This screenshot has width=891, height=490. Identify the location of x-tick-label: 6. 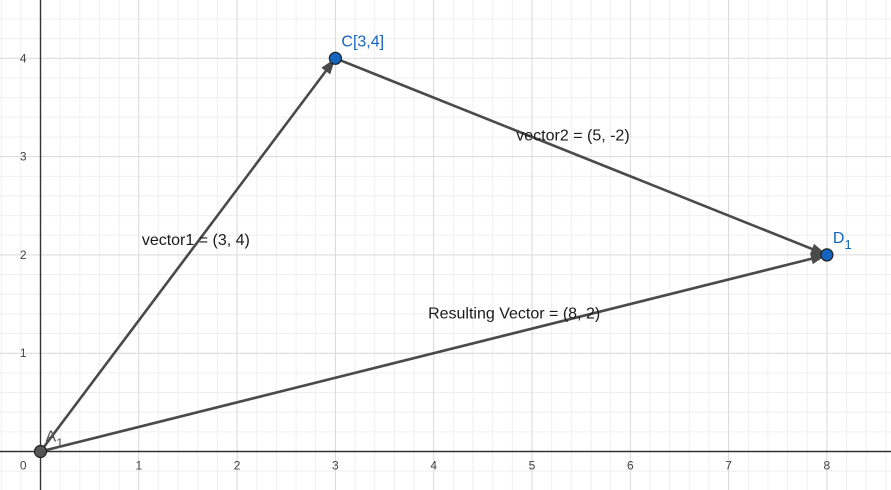
(630, 466).